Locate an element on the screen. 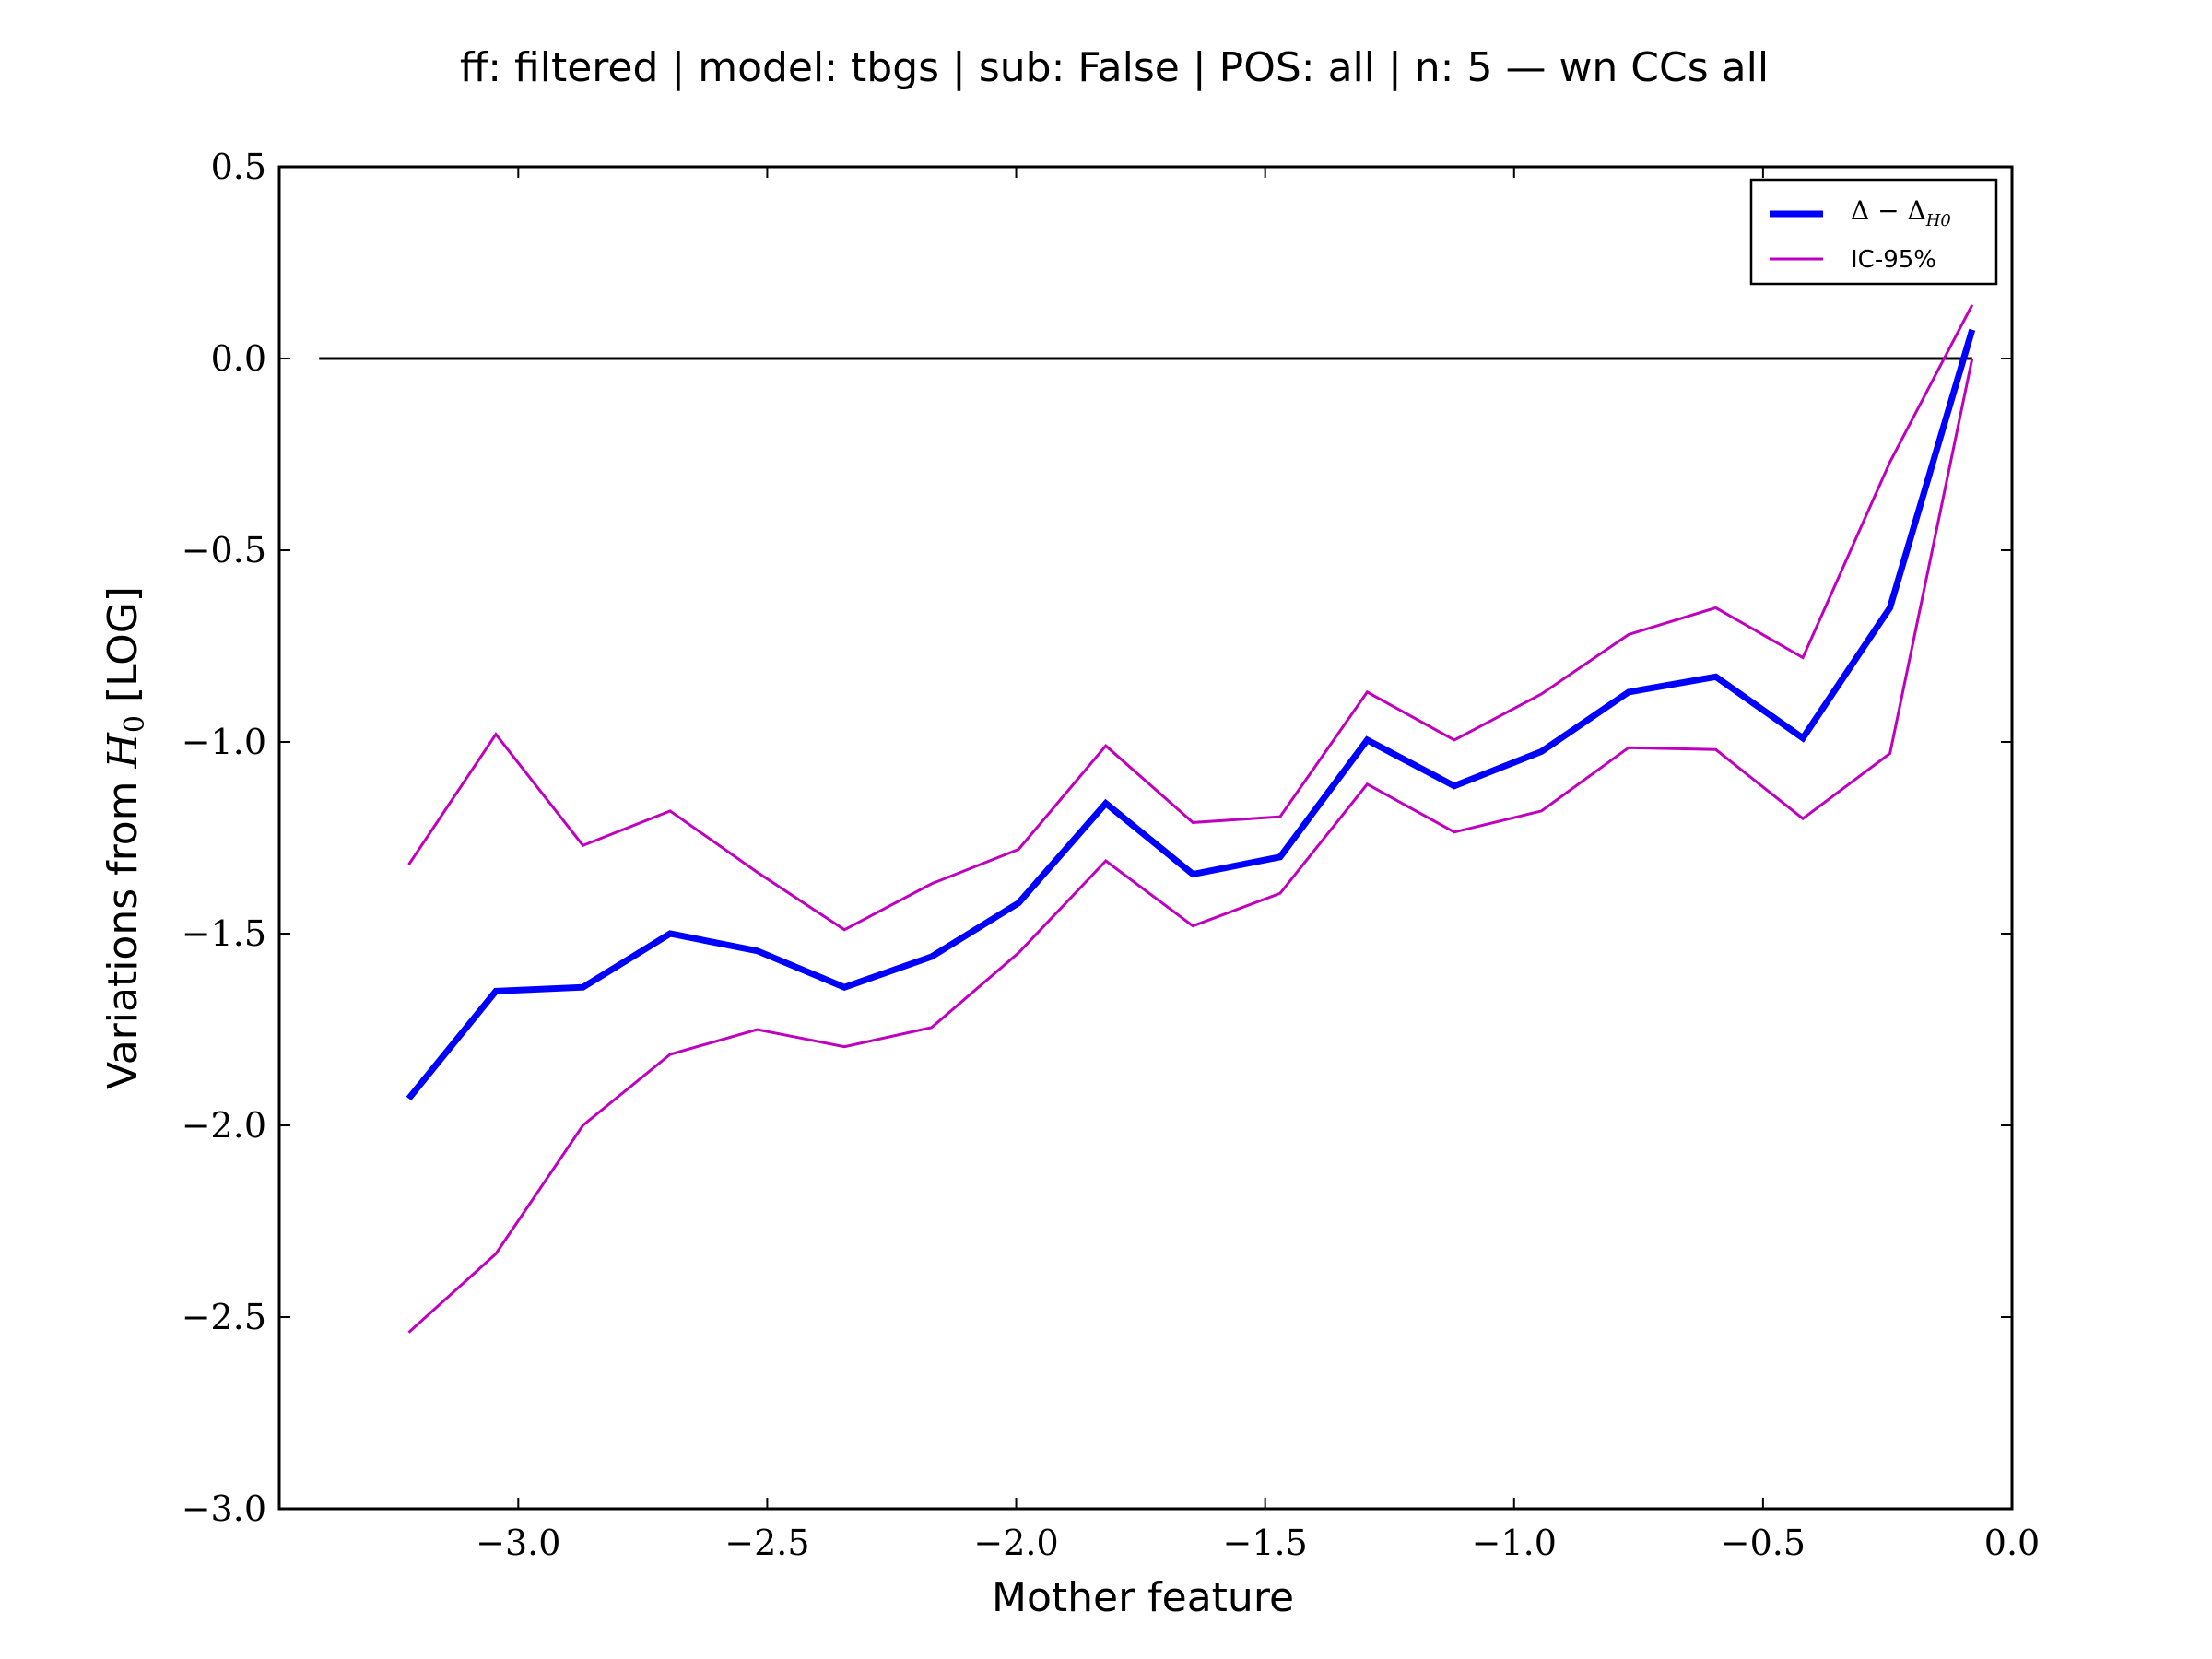 The image size is (2212, 1659). x-tick-label: −1.0 is located at coordinates (1514, 1543).